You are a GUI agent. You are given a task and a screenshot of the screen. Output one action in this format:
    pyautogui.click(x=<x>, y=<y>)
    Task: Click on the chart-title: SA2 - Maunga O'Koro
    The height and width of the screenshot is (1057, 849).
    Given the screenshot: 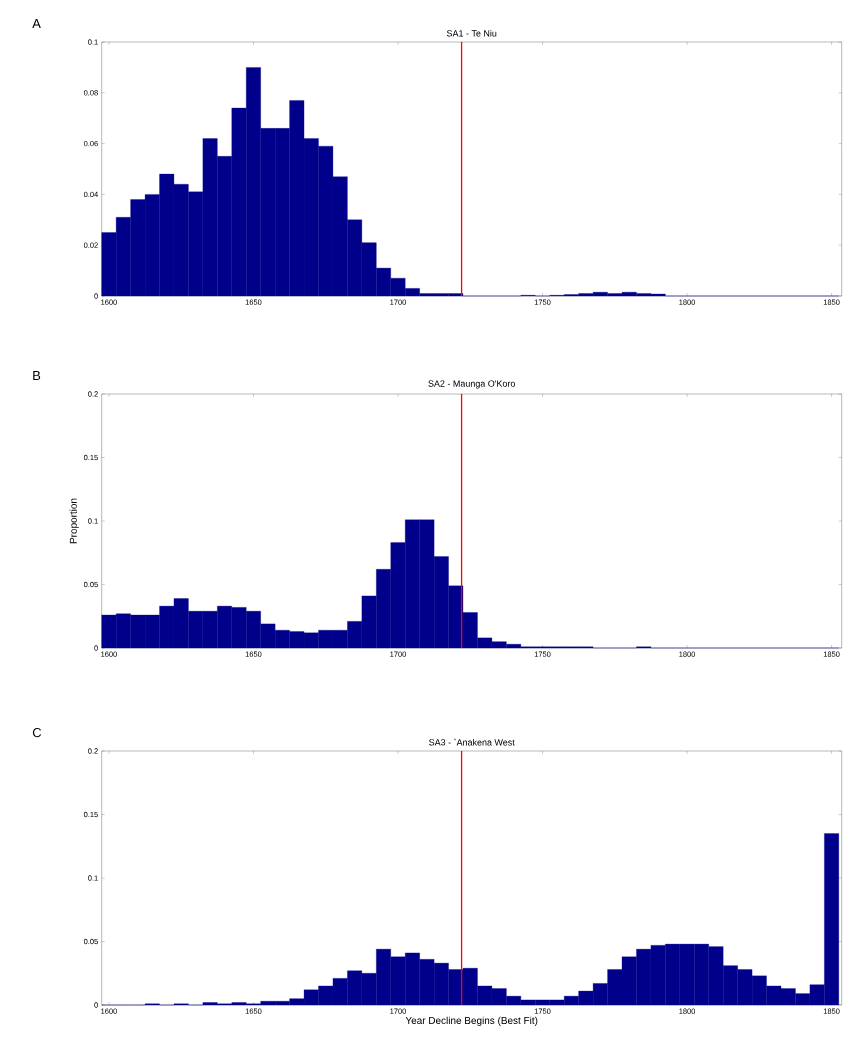 What is the action you would take?
    pyautogui.click(x=472, y=384)
    